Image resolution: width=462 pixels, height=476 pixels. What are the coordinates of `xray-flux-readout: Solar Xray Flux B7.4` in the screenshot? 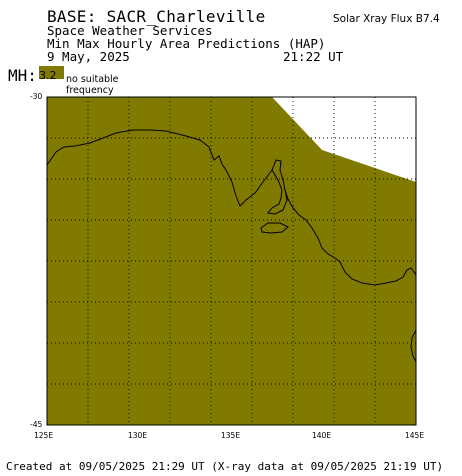 It's located at (386, 19).